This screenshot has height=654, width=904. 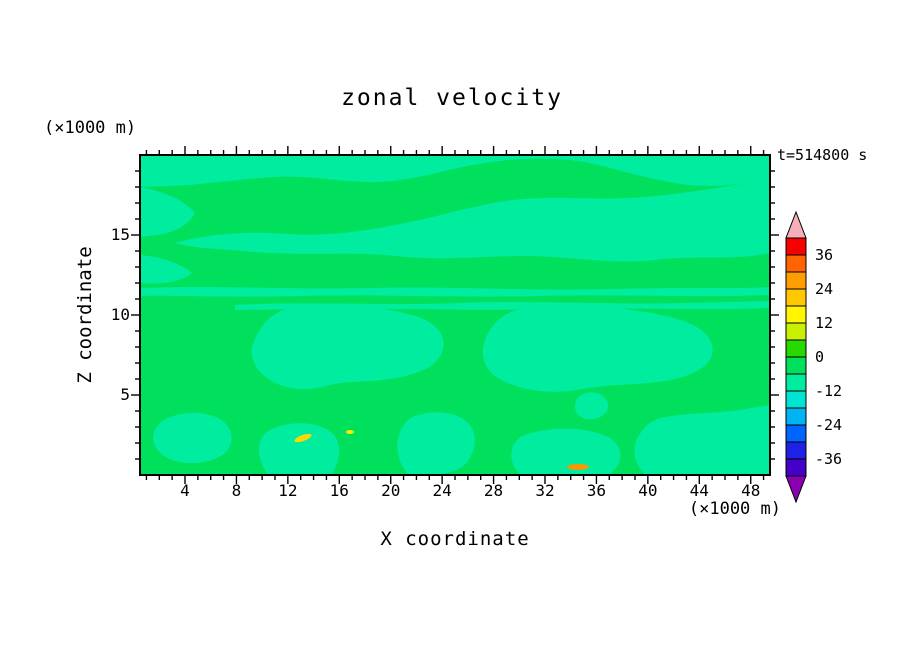 What do you see at coordinates (822, 155) in the screenshot?
I see `time-annotation: t=514800 s` at bounding box center [822, 155].